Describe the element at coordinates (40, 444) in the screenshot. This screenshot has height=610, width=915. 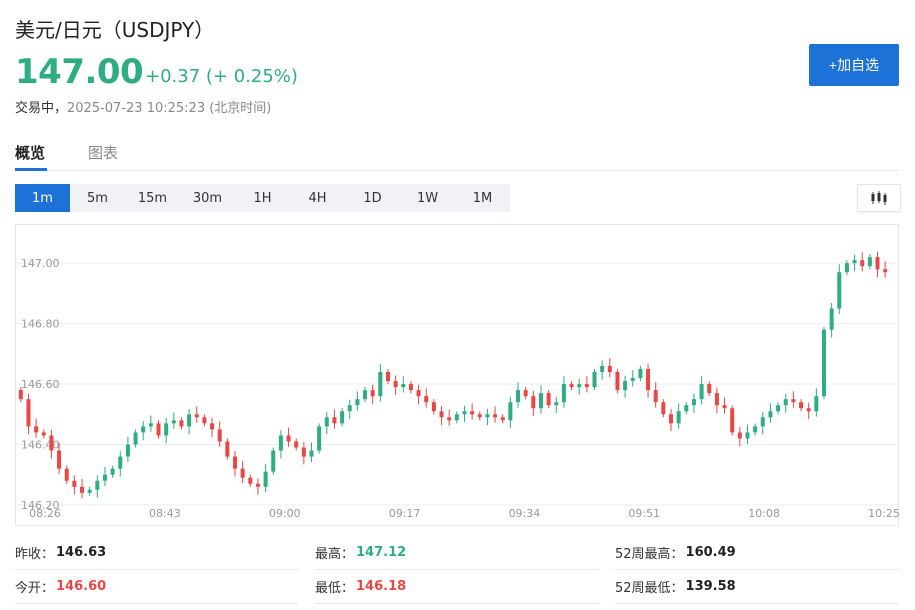
I see `y-tick-label: 146.40` at that location.